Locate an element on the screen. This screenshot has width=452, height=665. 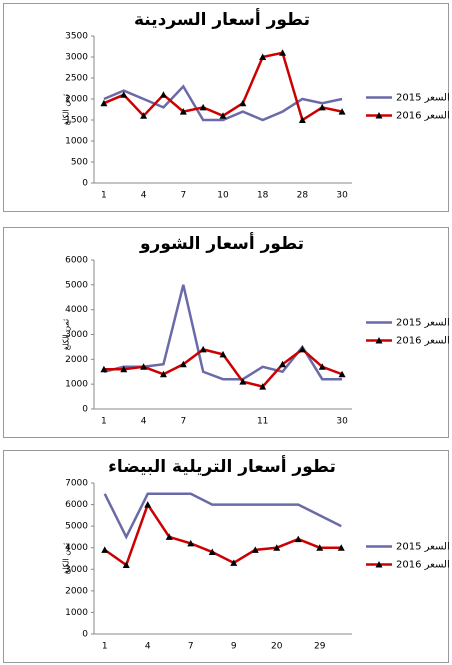
x-tick-label: 29 is located at coordinates (320, 647).